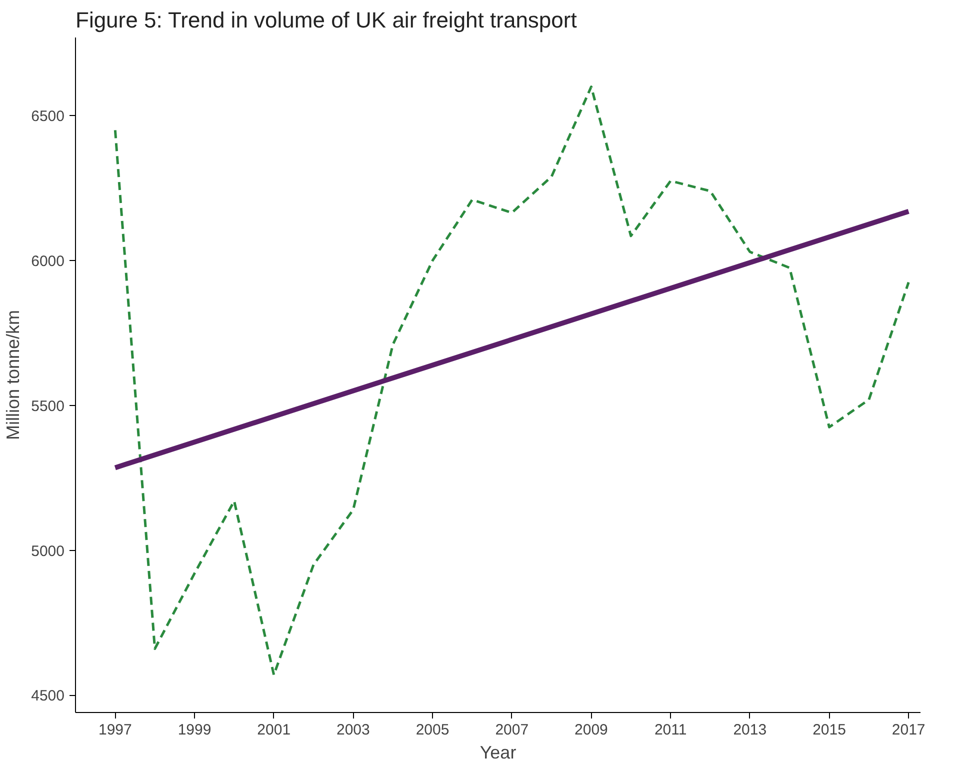  What do you see at coordinates (195, 730) in the screenshot?
I see `x-tick-label: 1999` at bounding box center [195, 730].